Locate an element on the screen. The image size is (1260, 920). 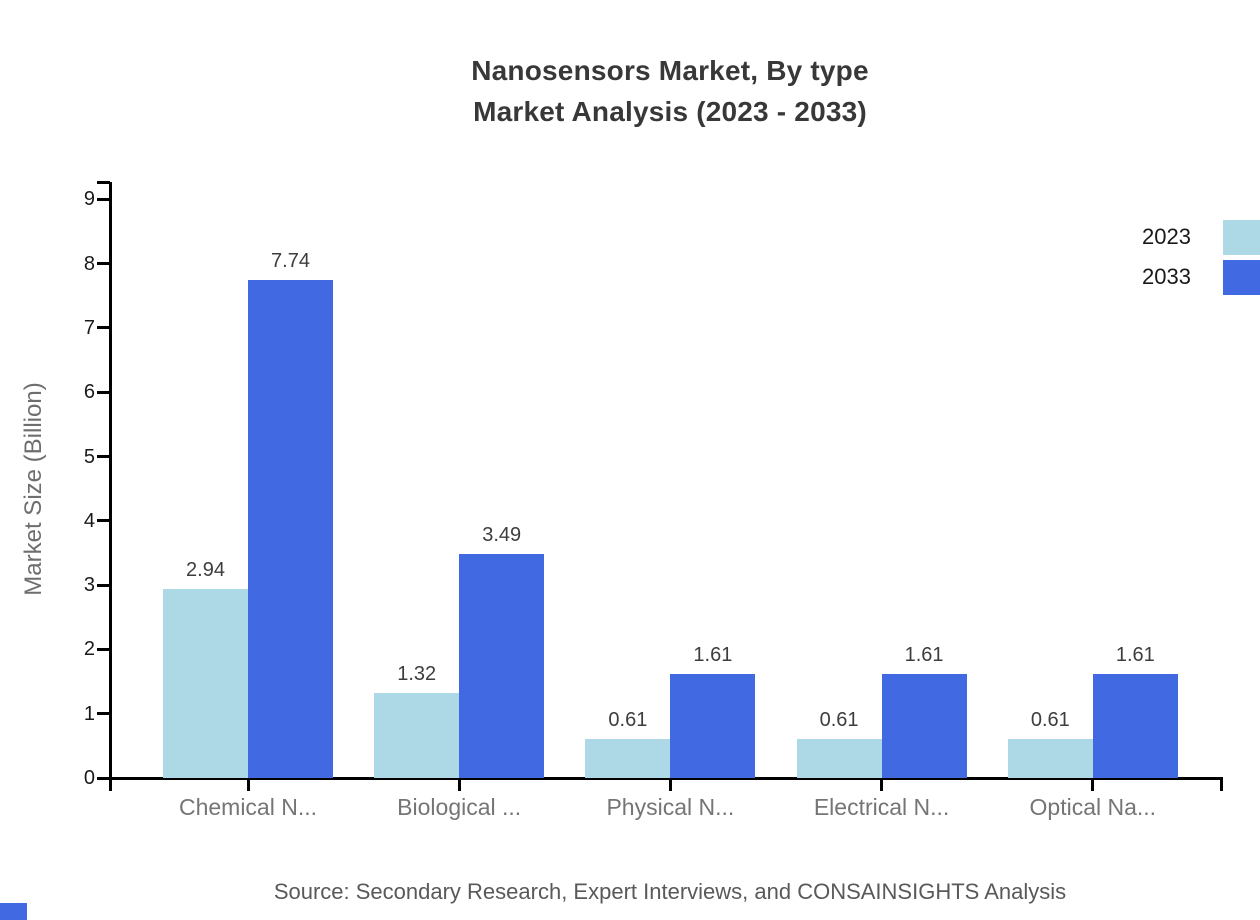
y-tick-label: 2 is located at coordinates (89, 649).